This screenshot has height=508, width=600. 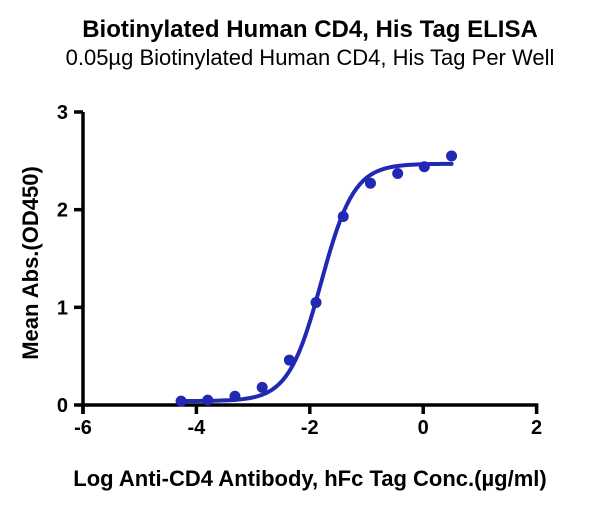 I want to click on y-tick-label: 0, so click(x=62, y=406).